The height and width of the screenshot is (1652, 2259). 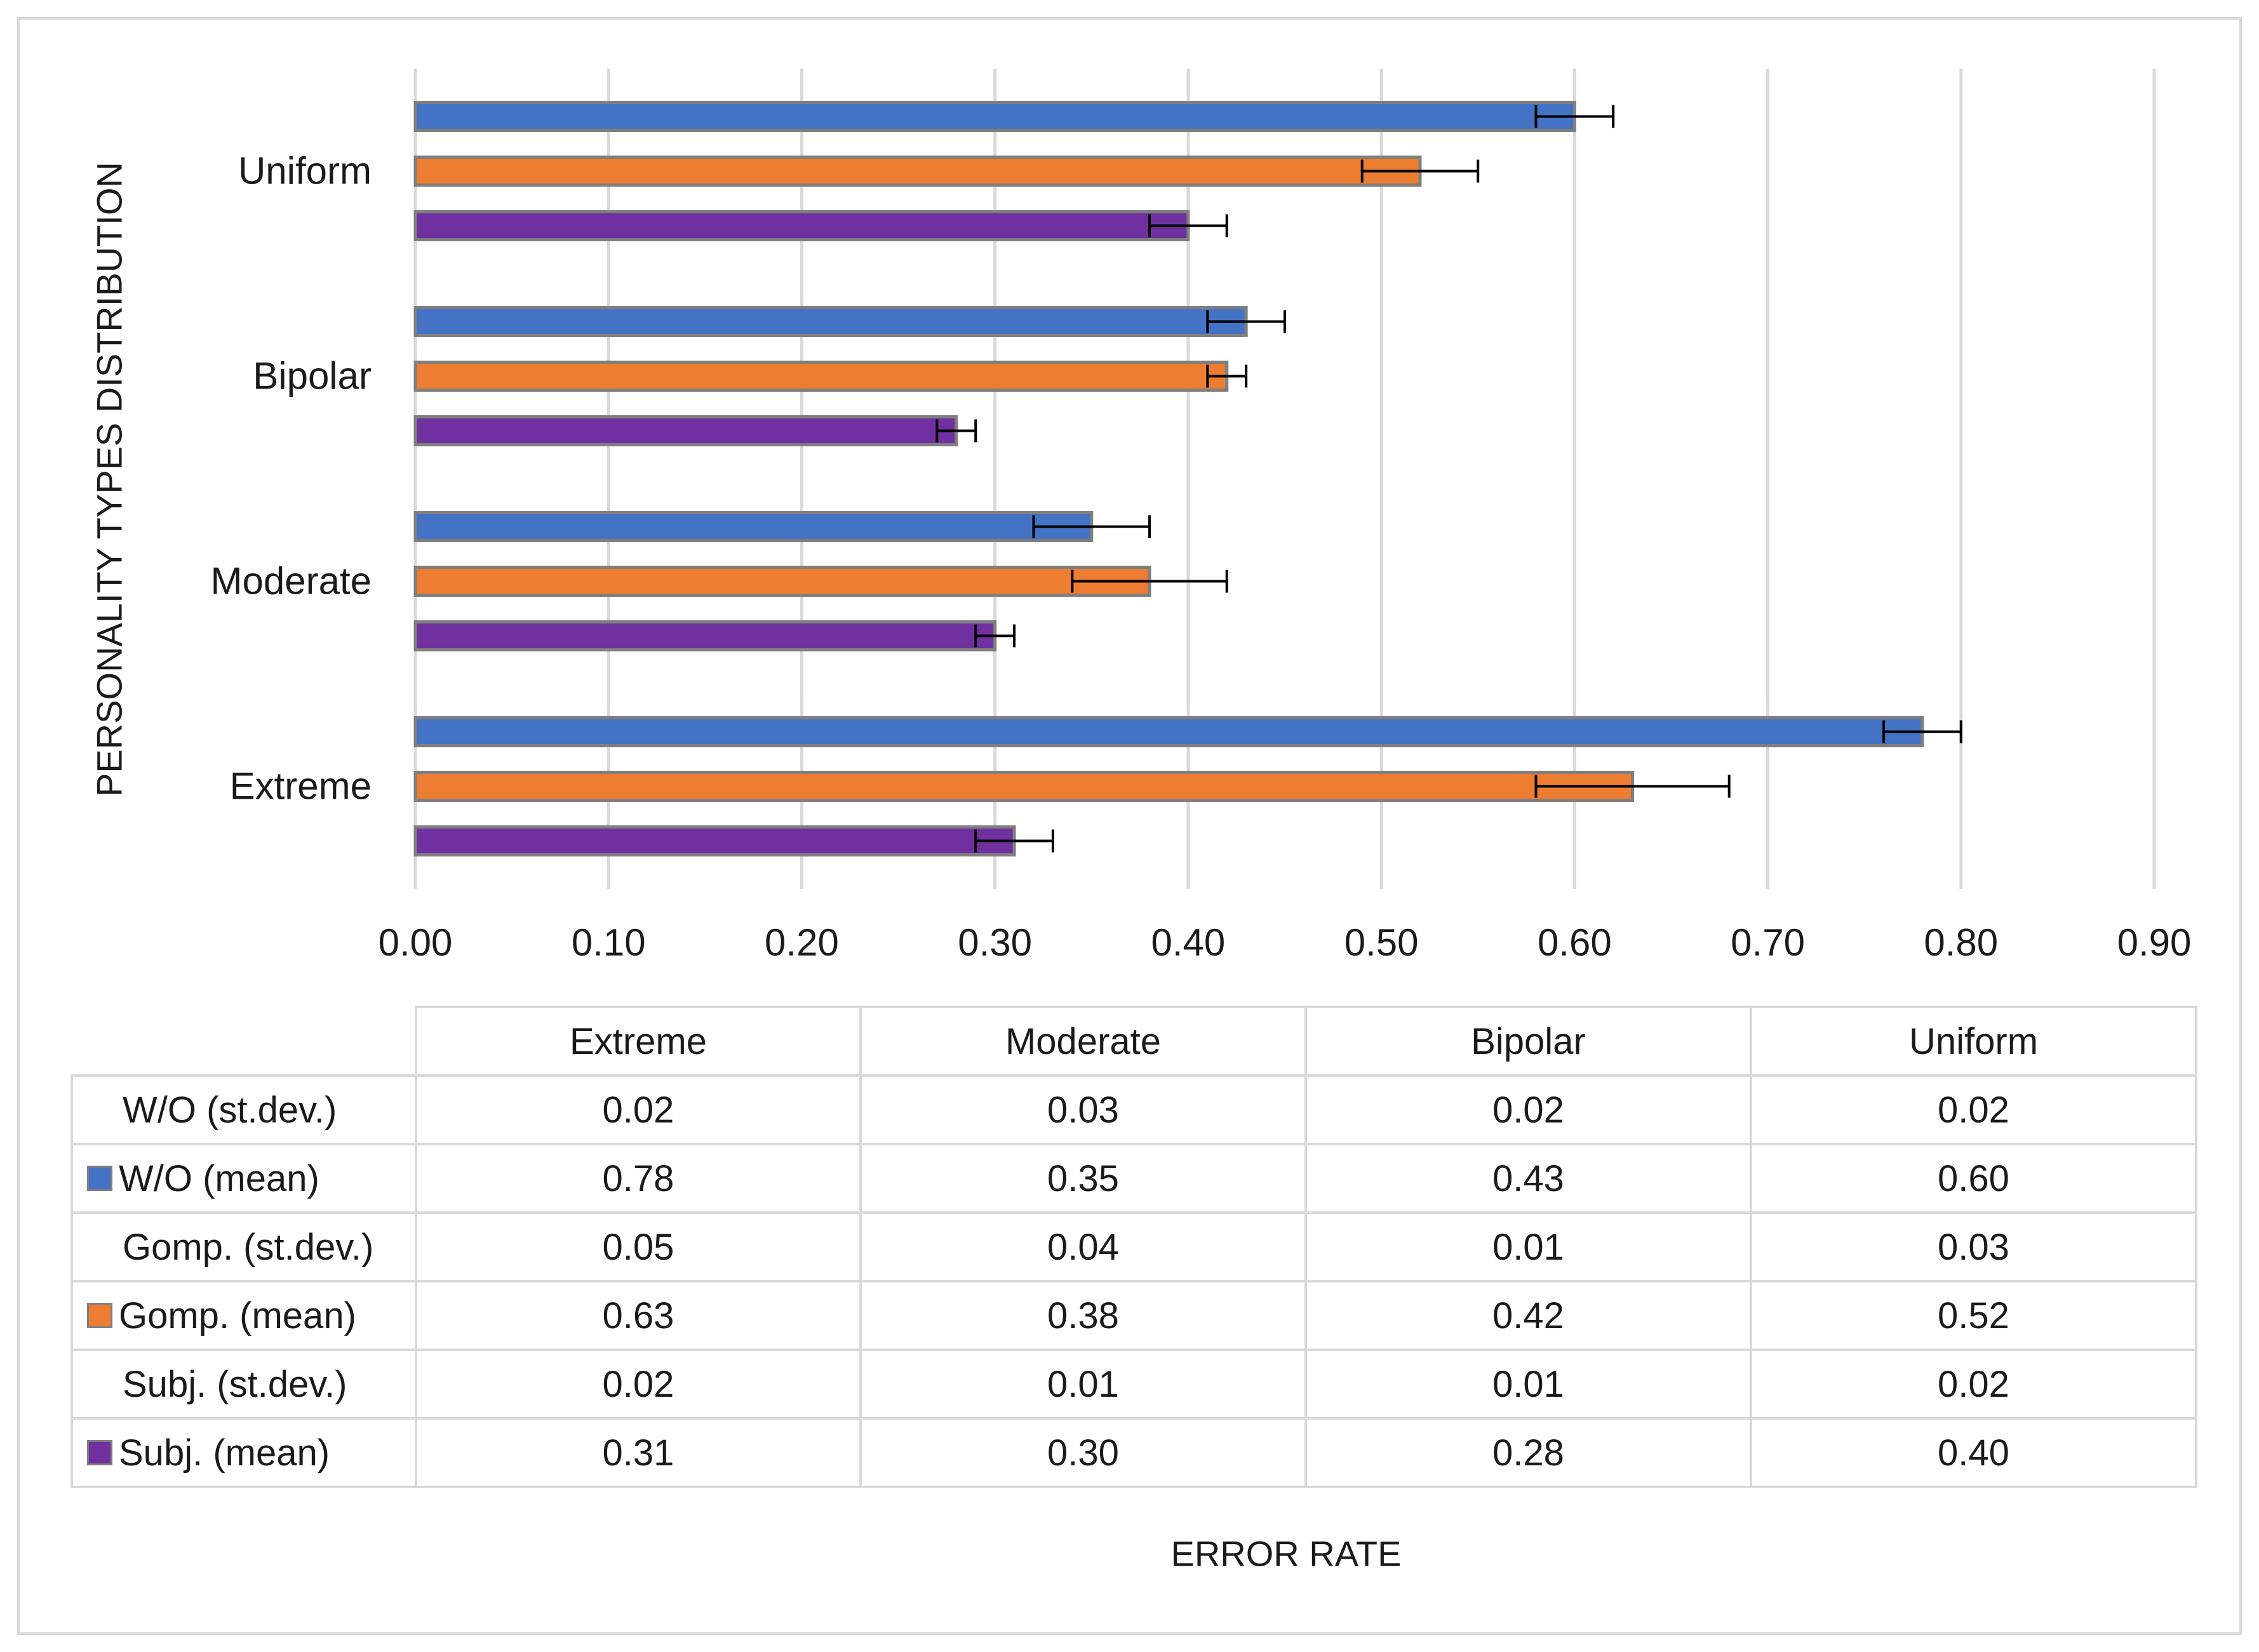 I want to click on table-row-label-text: Subj. (st.dev.), so click(x=235, y=1384).